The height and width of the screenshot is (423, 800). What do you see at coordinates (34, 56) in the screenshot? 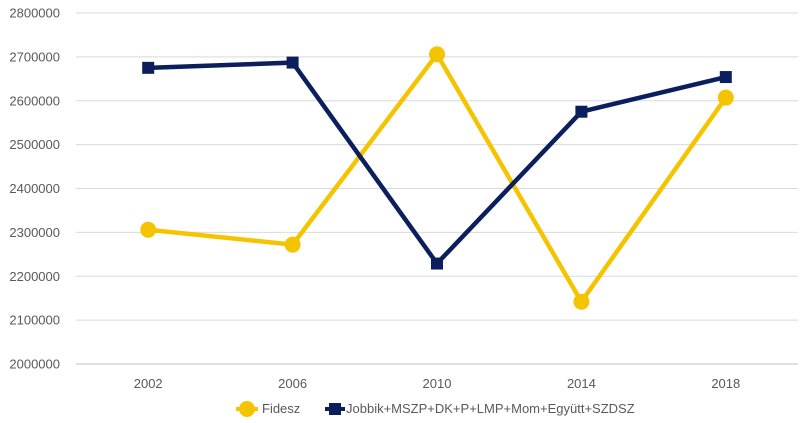
I see `y-tick-label: 2700000` at bounding box center [34, 56].